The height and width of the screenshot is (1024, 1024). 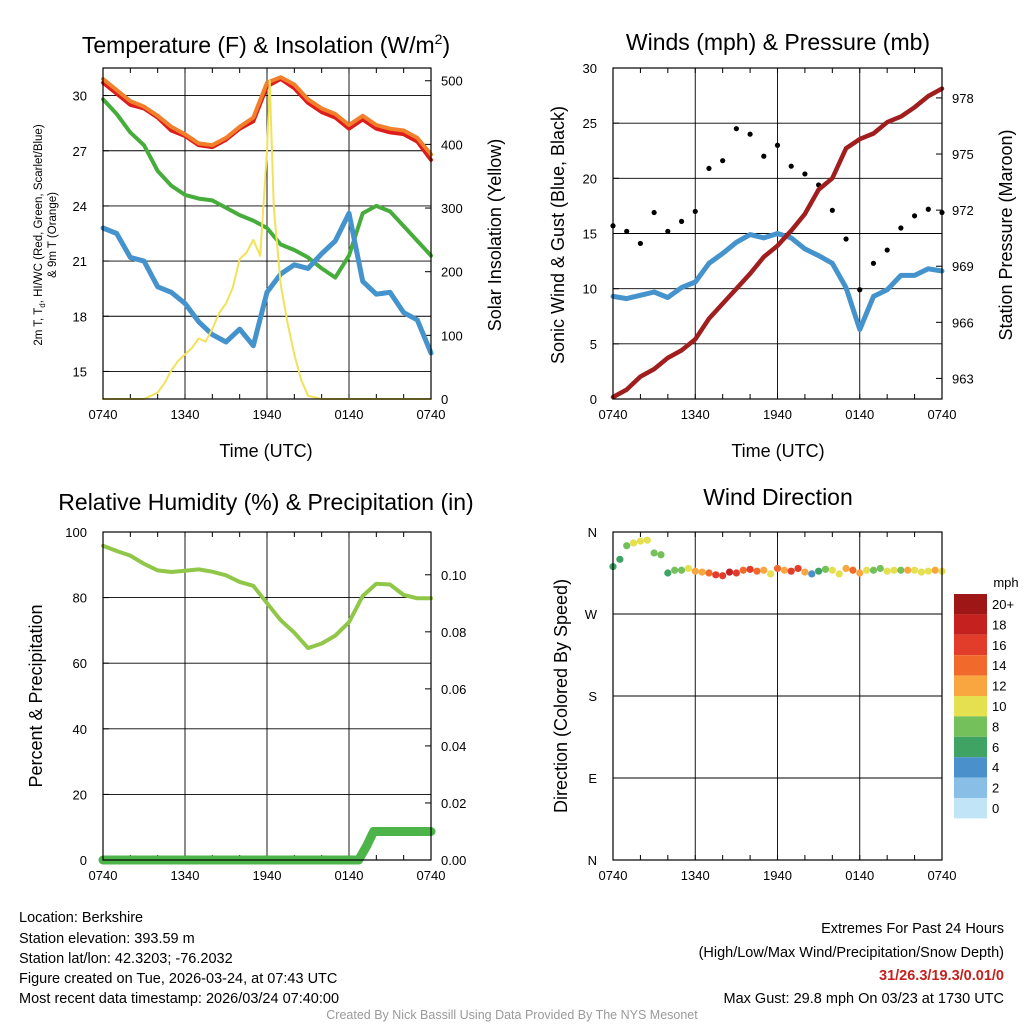 What do you see at coordinates (590, 178) in the screenshot?
I see `wind-y-tick-label: 20` at bounding box center [590, 178].